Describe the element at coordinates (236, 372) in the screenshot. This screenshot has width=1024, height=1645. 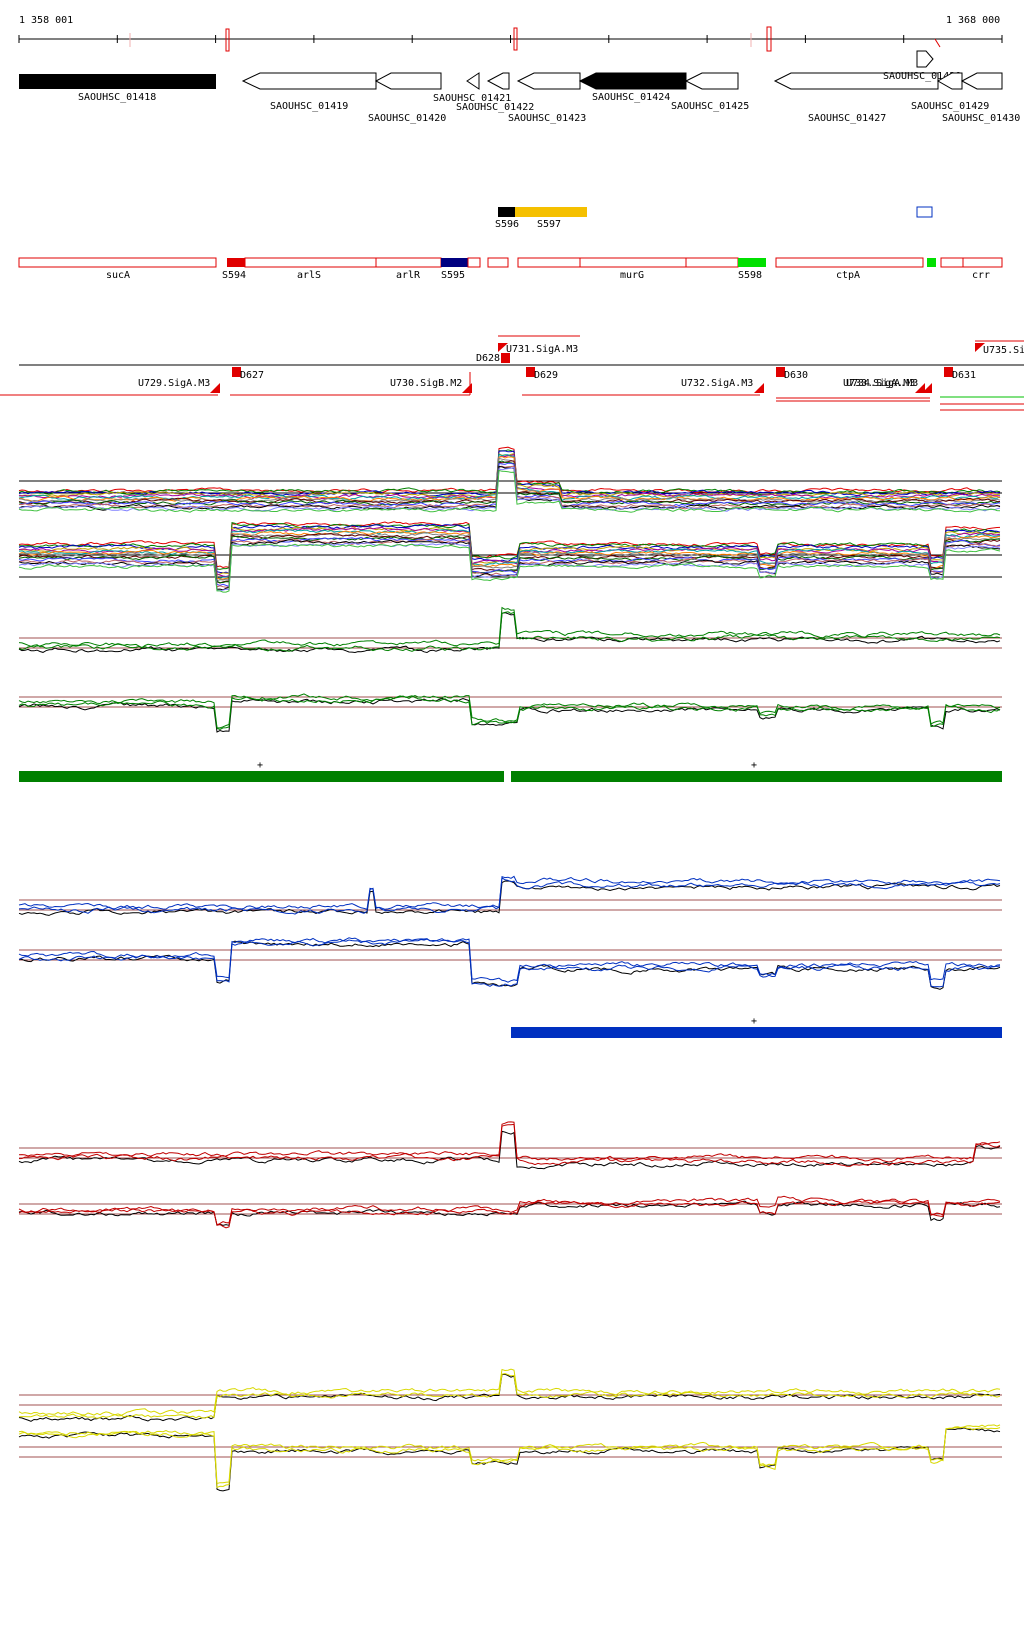
I see `terminator-d627` at that location.